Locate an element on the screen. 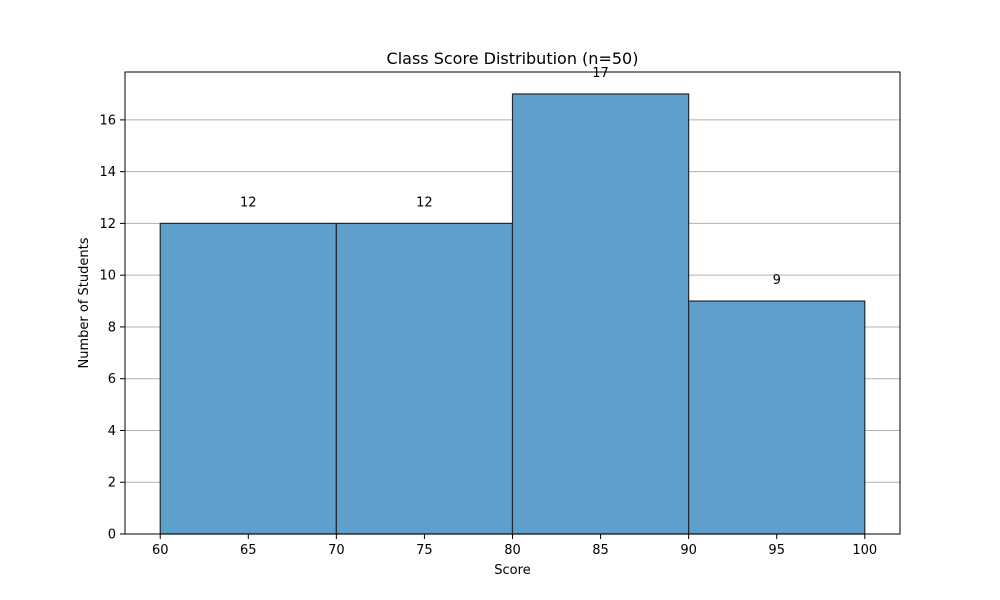  x-axis-ticks: 60 65 70 75 80 85 90 95 100 is located at coordinates (514, 546).